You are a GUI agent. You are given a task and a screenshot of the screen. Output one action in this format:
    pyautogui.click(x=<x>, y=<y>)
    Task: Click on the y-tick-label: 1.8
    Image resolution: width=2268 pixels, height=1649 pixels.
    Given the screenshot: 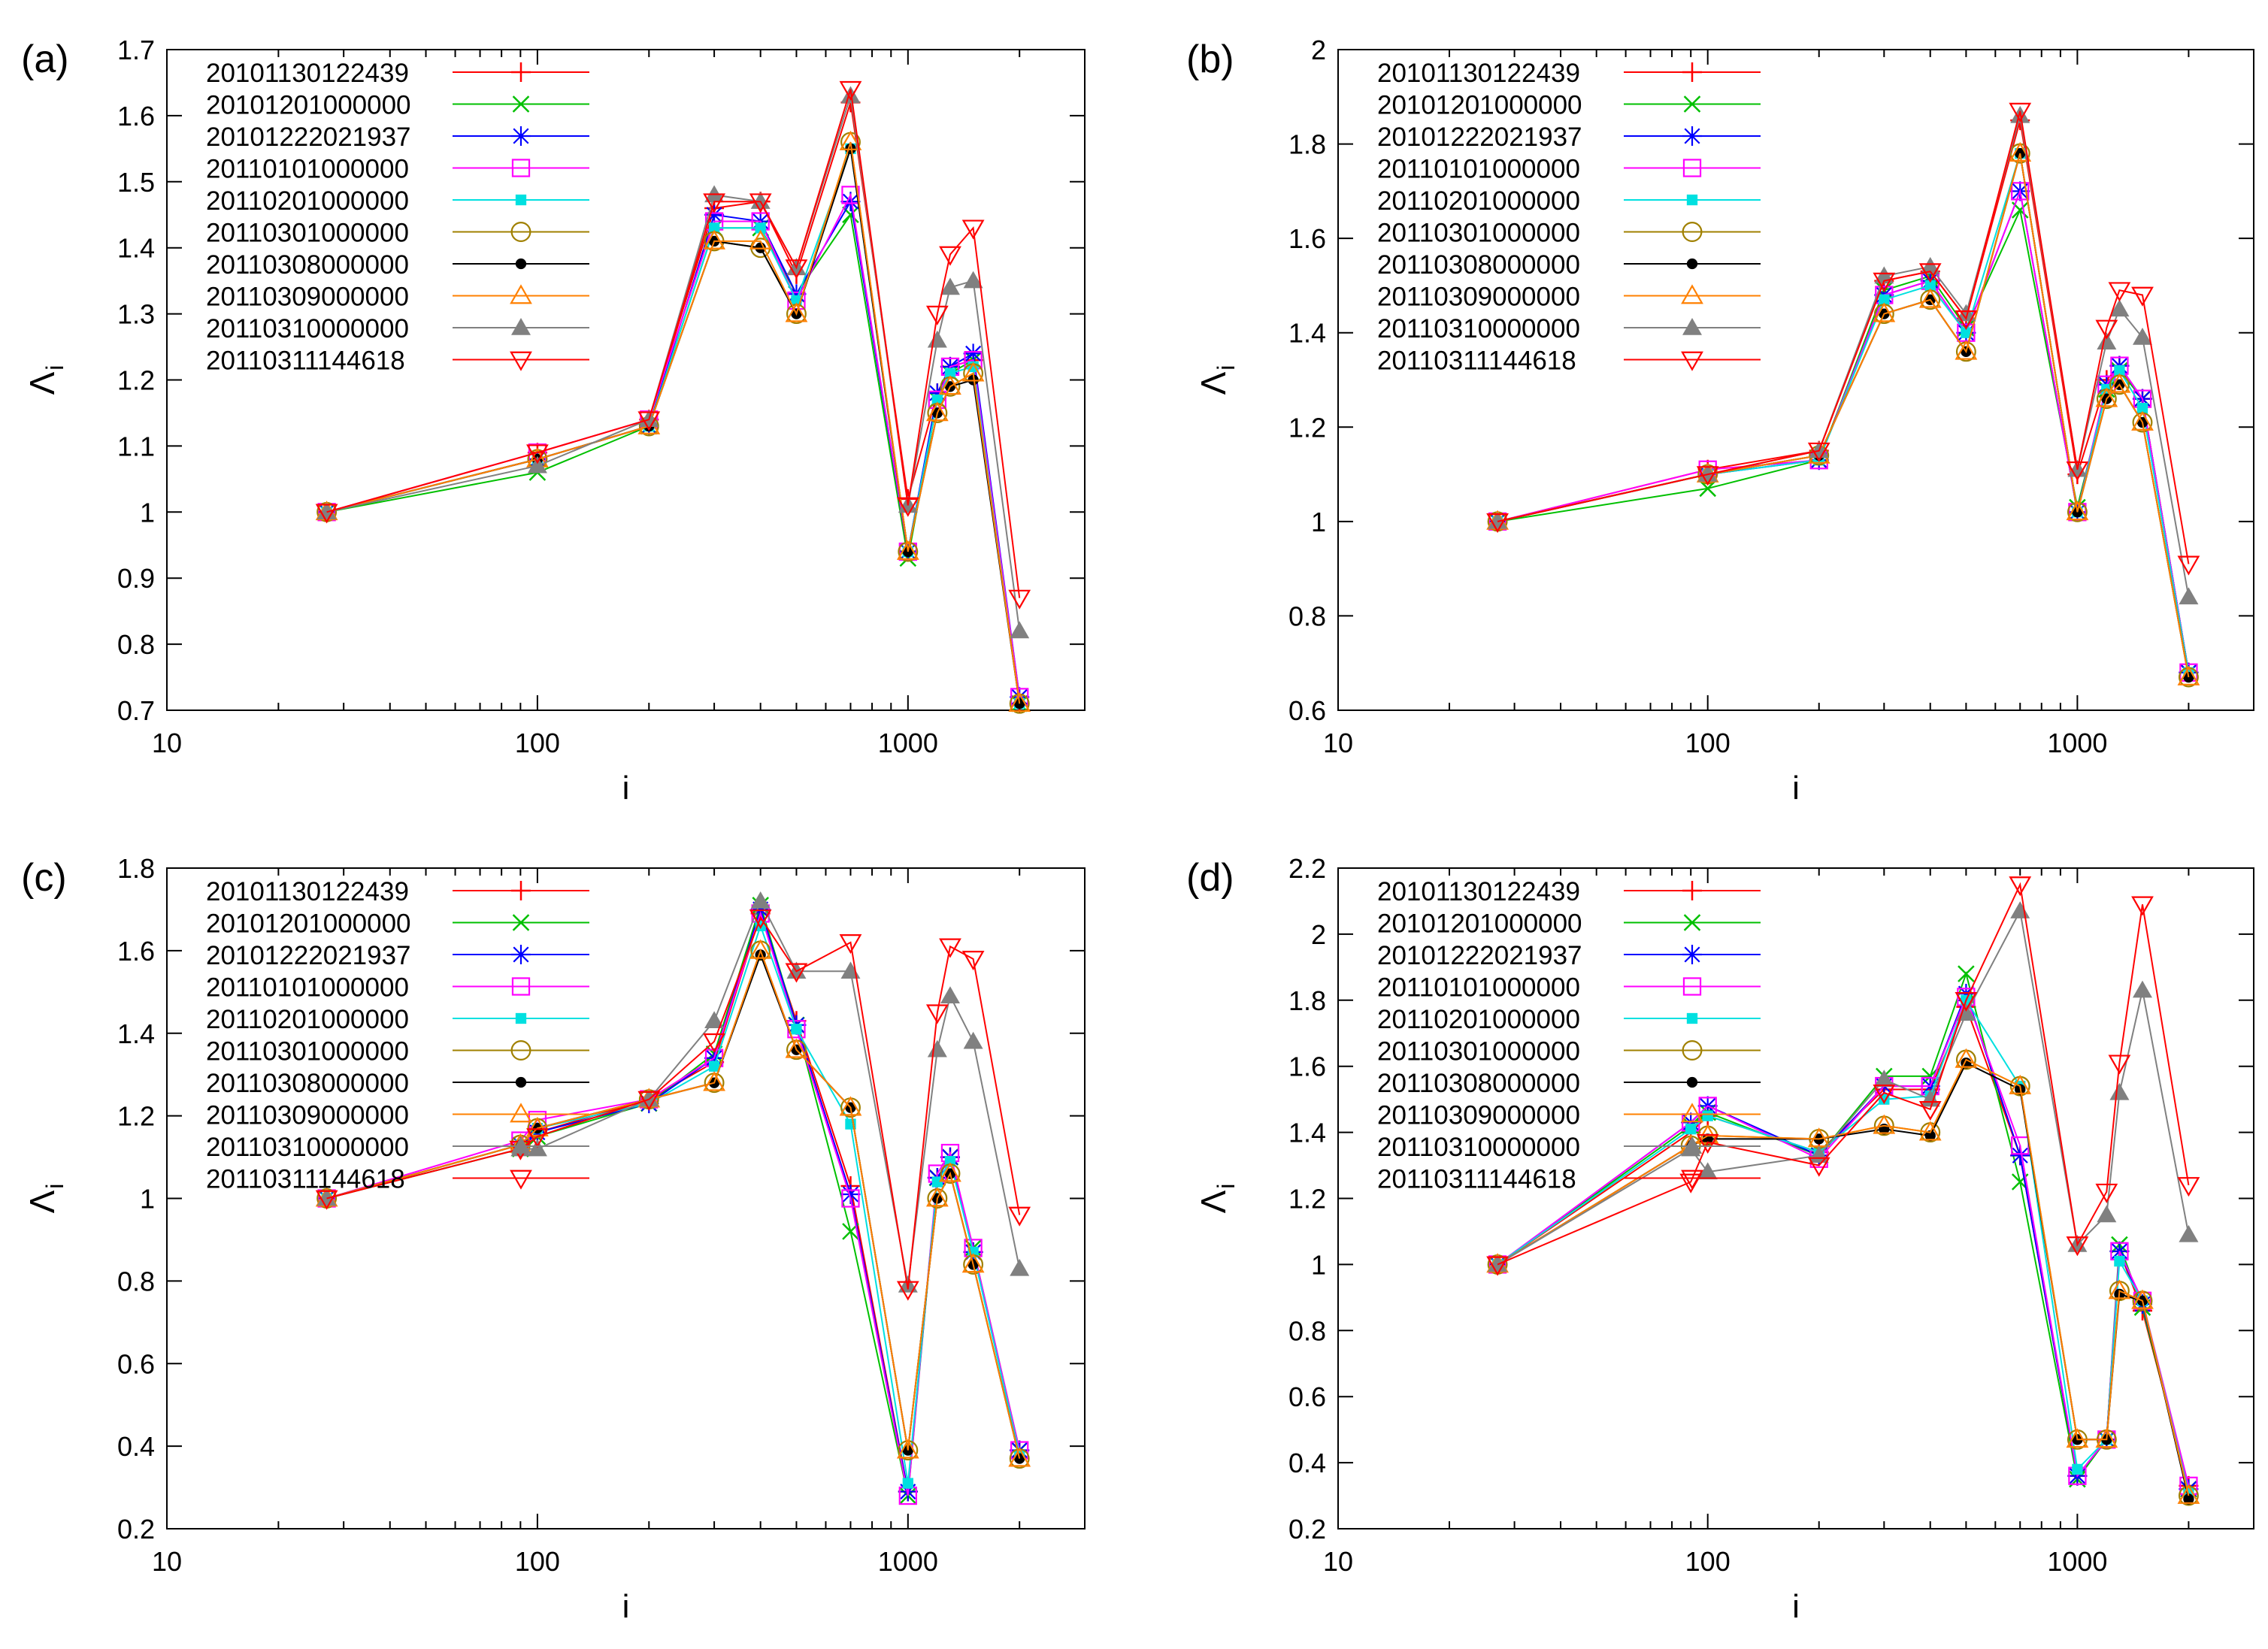 What is the action you would take?
    pyautogui.click(x=1307, y=1000)
    